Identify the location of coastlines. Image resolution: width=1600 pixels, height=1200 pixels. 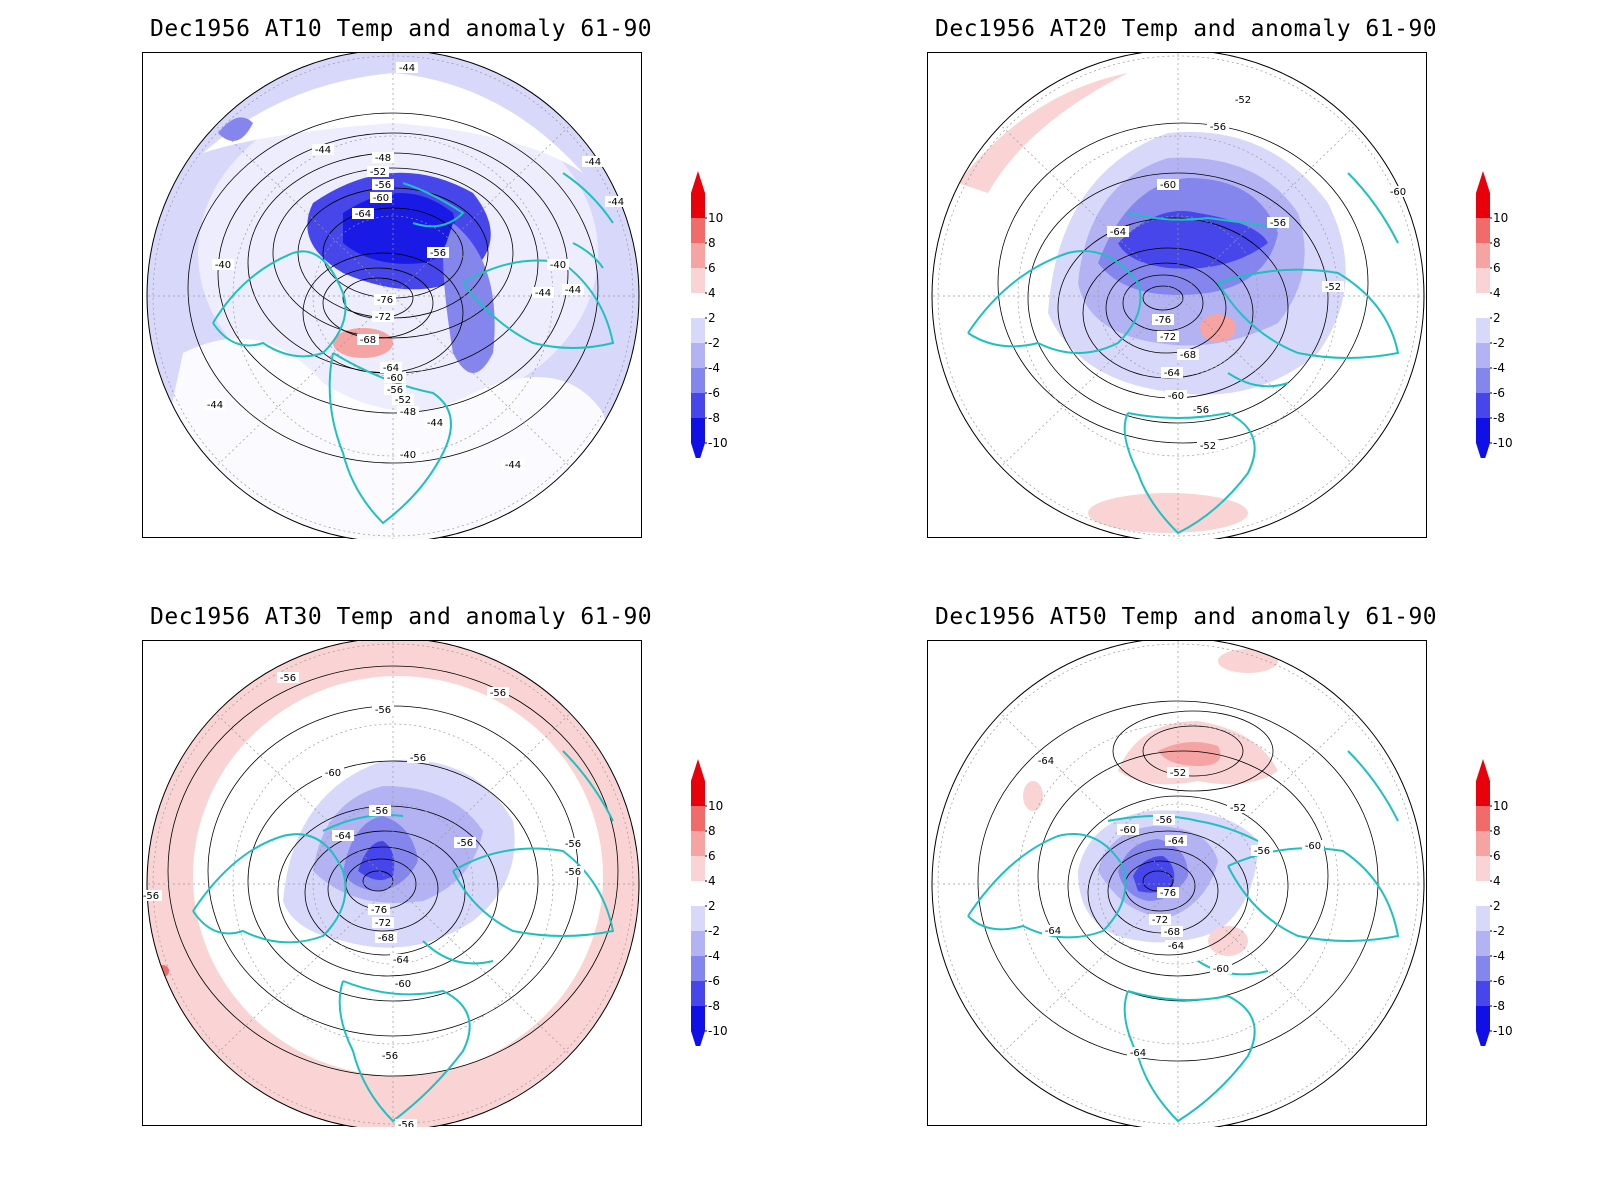
(1183, 353).